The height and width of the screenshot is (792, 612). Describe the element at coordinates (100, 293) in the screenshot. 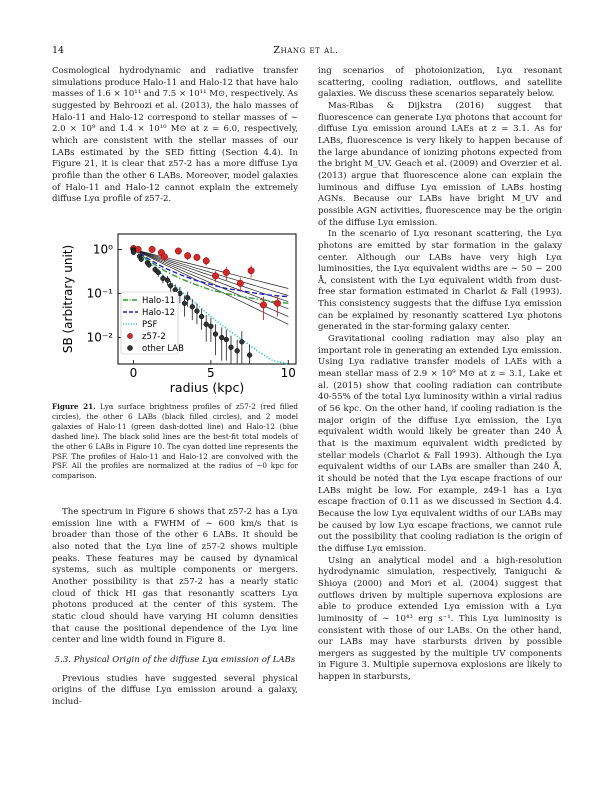

I see `y-tick-label: 10⁻¹` at that location.